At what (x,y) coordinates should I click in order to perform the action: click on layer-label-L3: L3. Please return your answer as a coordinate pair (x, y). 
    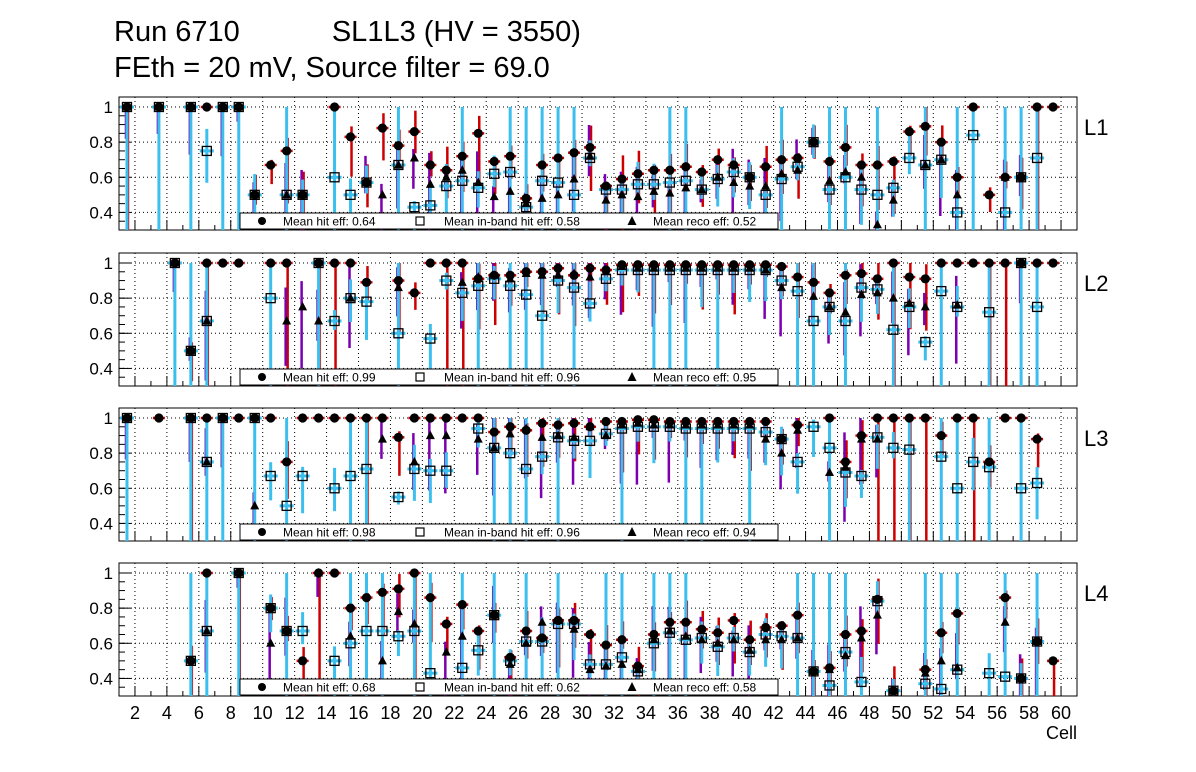
    Looking at the image, I should click on (1096, 438).